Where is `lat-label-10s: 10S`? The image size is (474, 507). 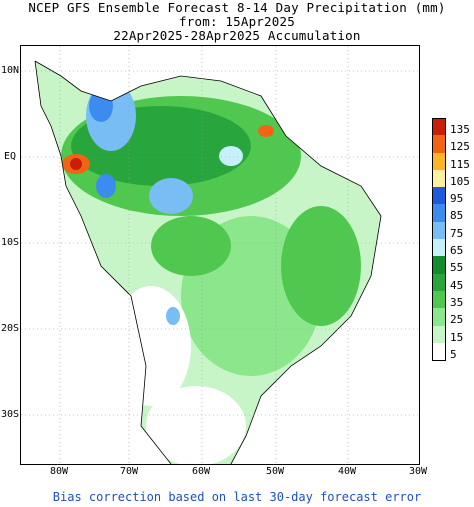
lat-label-10s: 10S is located at coordinates (10, 242).